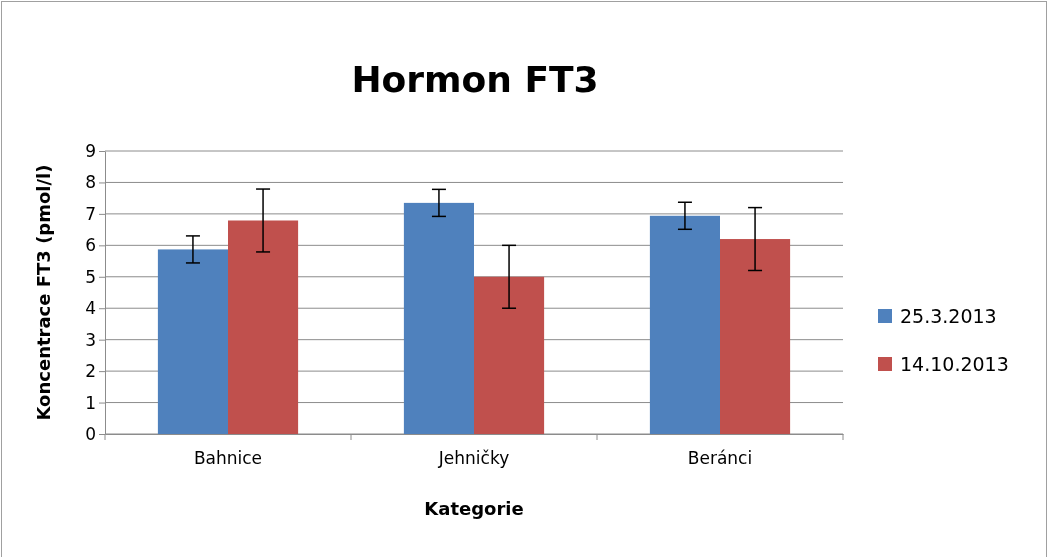 The image size is (1048, 557). I want to click on y-tick-label: 8, so click(90, 182).